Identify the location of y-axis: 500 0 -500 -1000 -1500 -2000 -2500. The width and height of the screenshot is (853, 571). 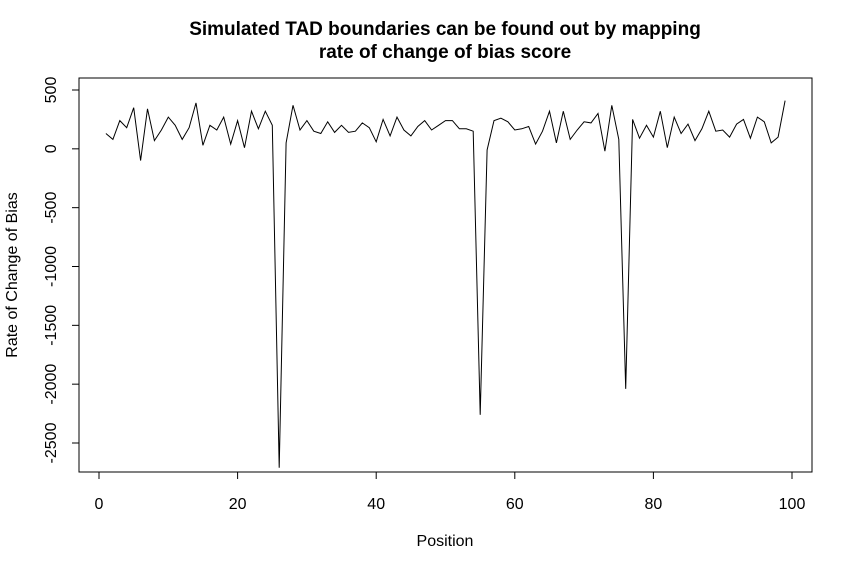
(61, 270).